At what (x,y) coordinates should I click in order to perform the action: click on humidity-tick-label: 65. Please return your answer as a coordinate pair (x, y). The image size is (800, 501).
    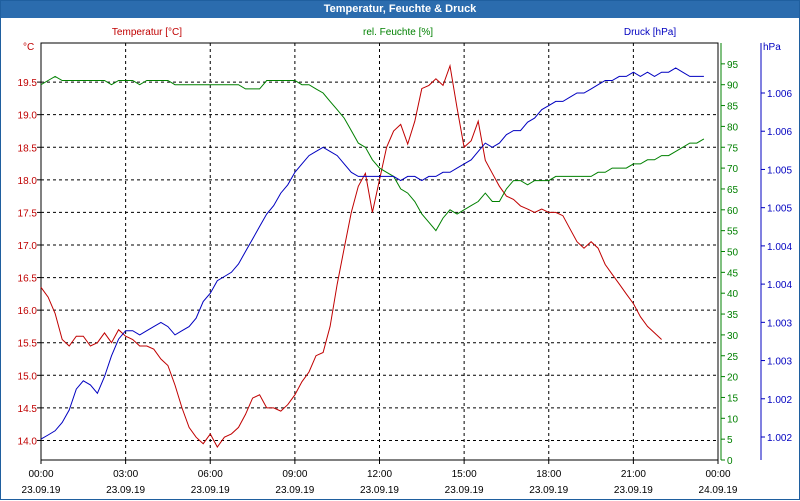
    Looking at the image, I should click on (733, 190).